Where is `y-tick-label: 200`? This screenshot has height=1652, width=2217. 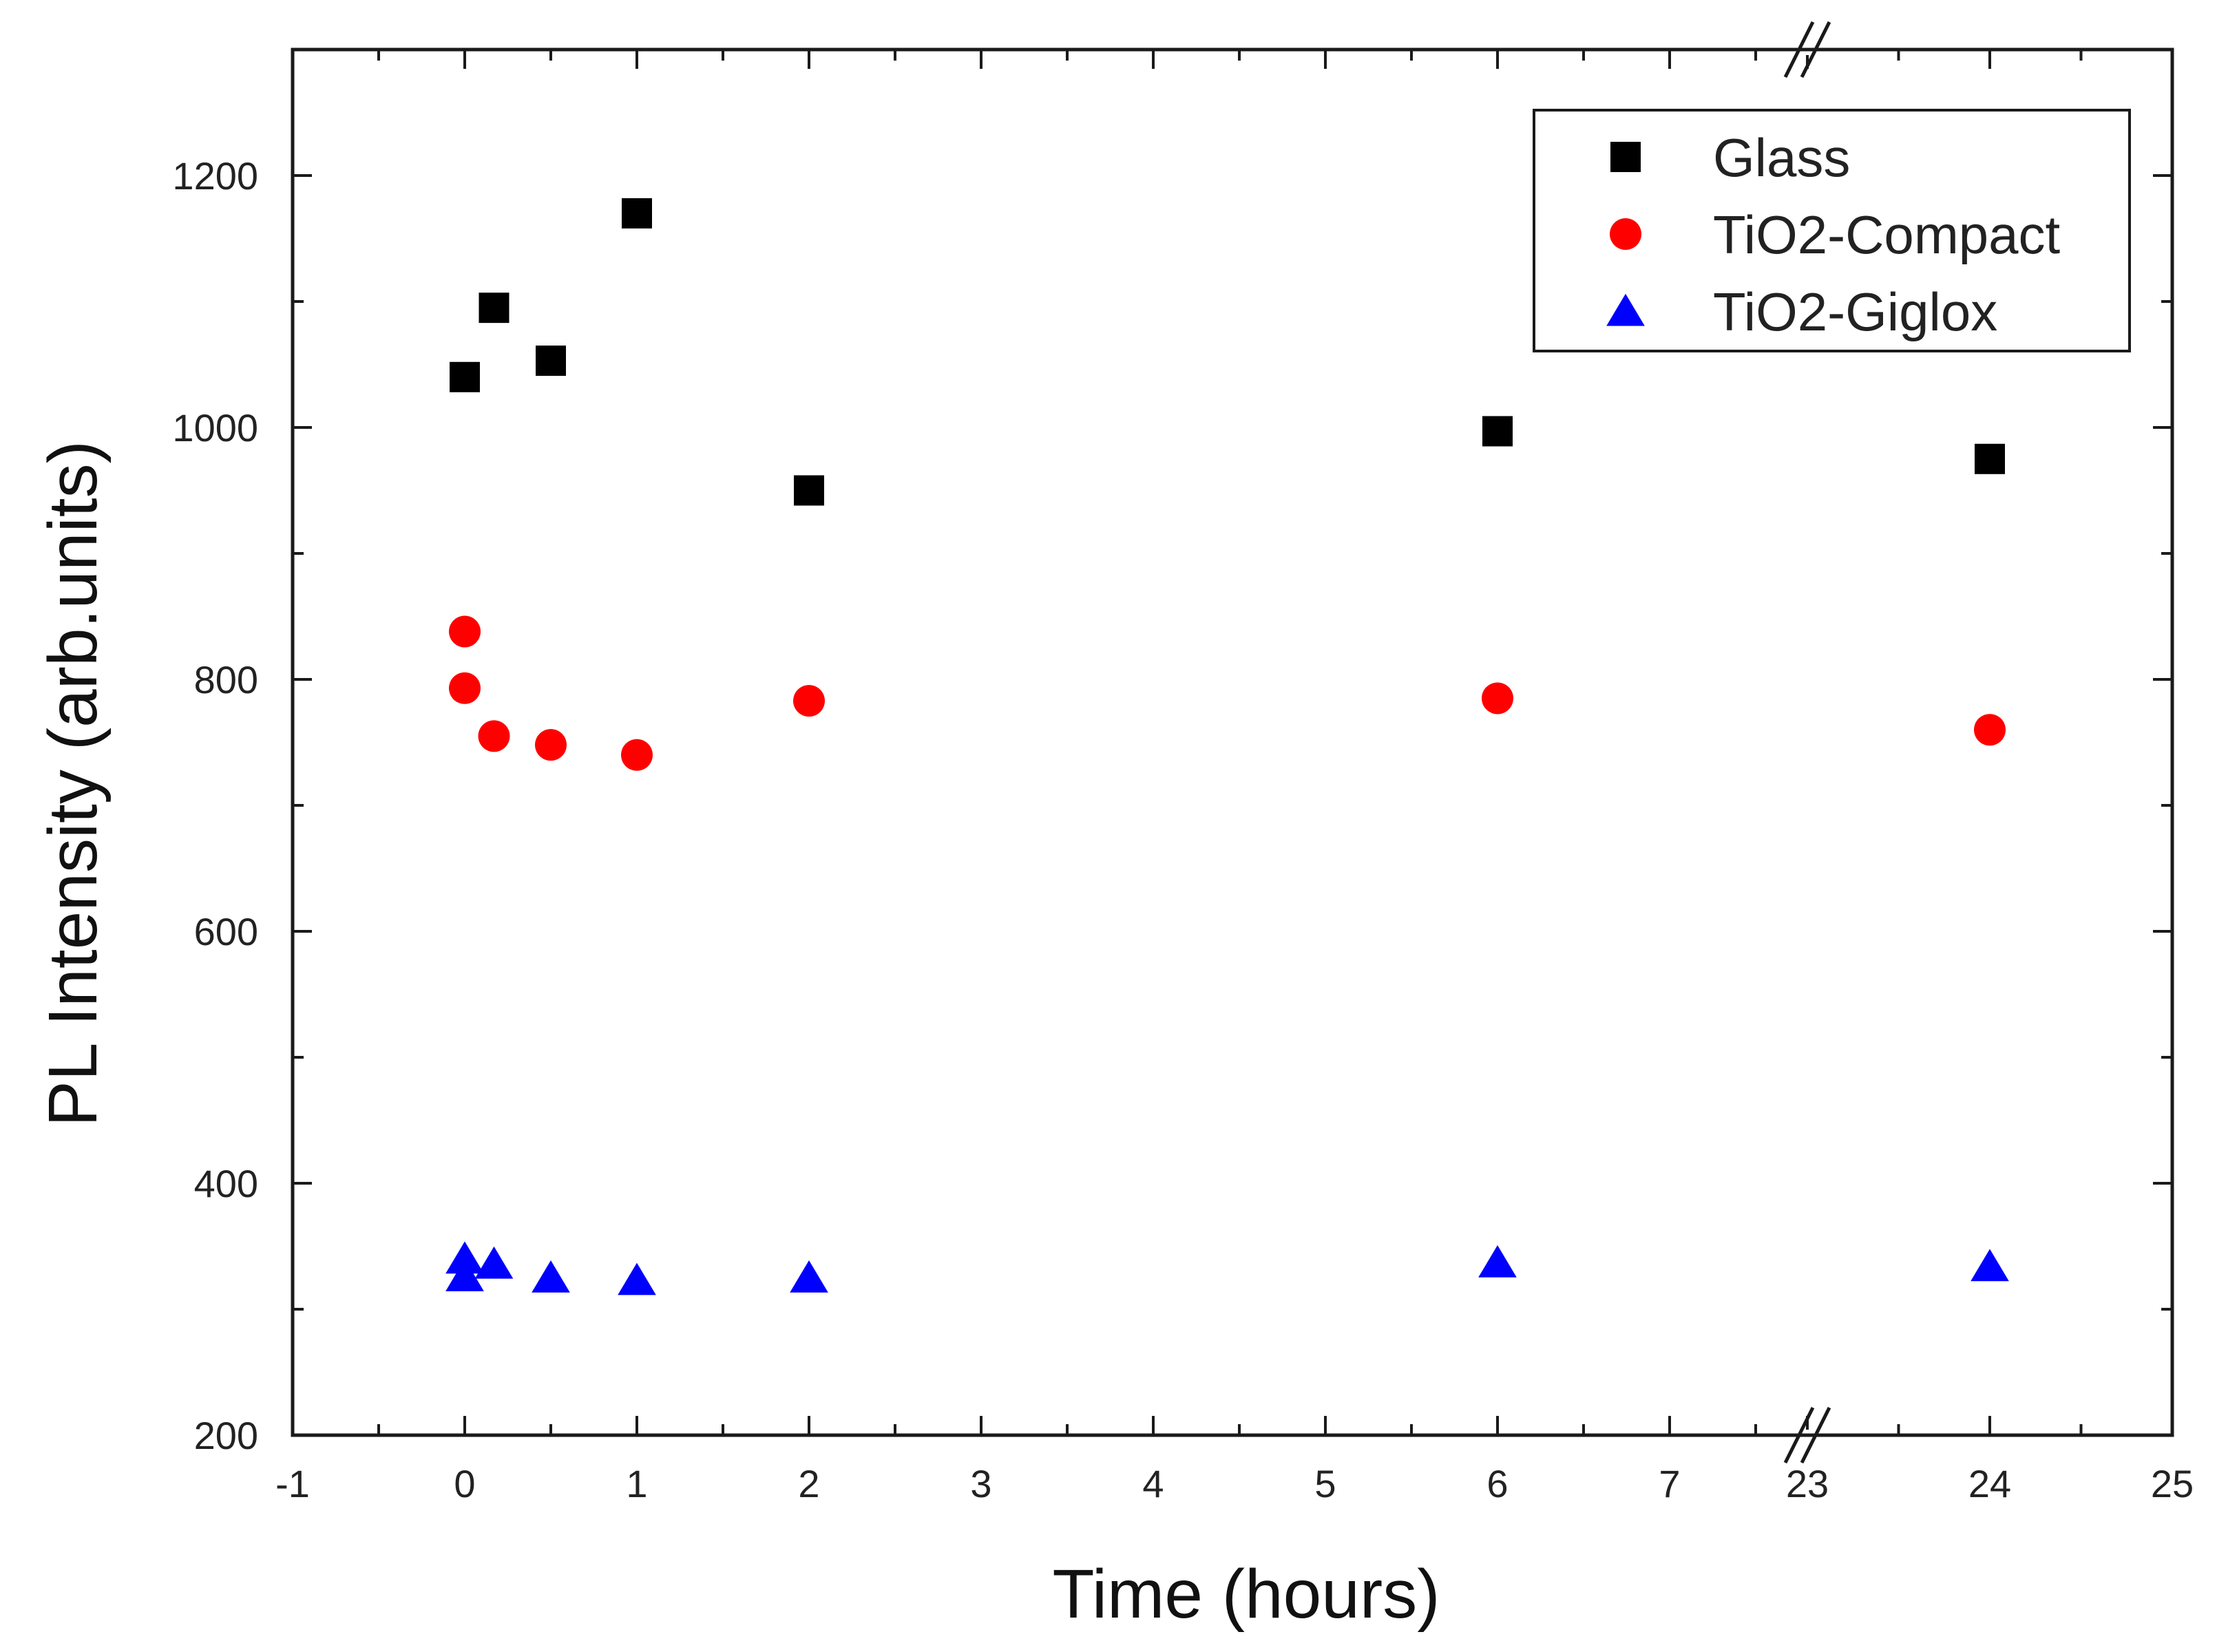 y-tick-label: 200 is located at coordinates (226, 1436).